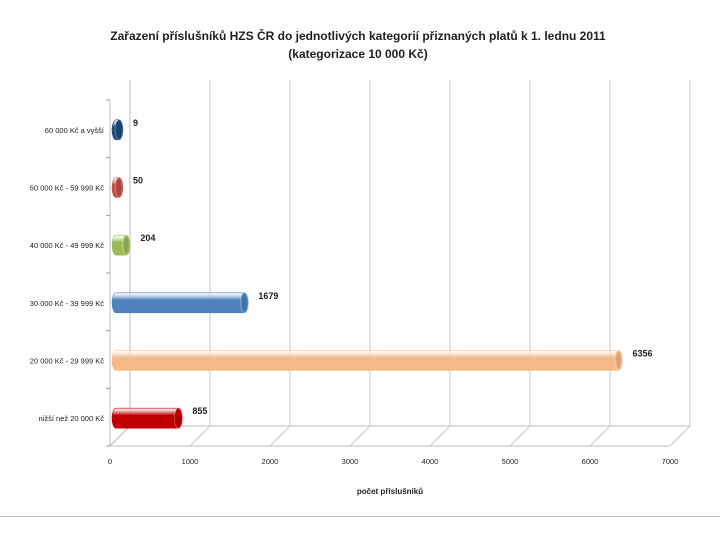 Image resolution: width=720 pixels, height=540 pixels. Describe the element at coordinates (357, 54) in the screenshot. I see `chart-subtitle: (kategorizace 10 000 Kč)` at that location.